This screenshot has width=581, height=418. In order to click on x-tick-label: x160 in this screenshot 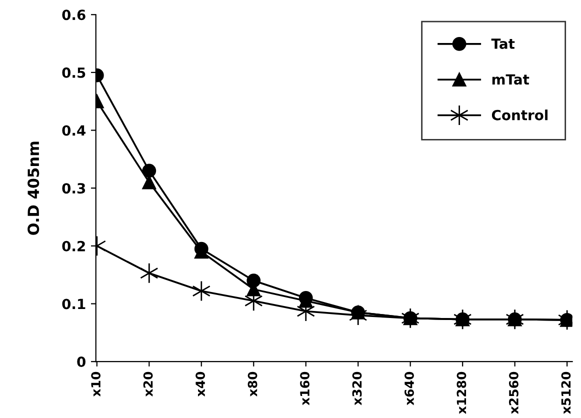, I will do `click(305, 389)`.